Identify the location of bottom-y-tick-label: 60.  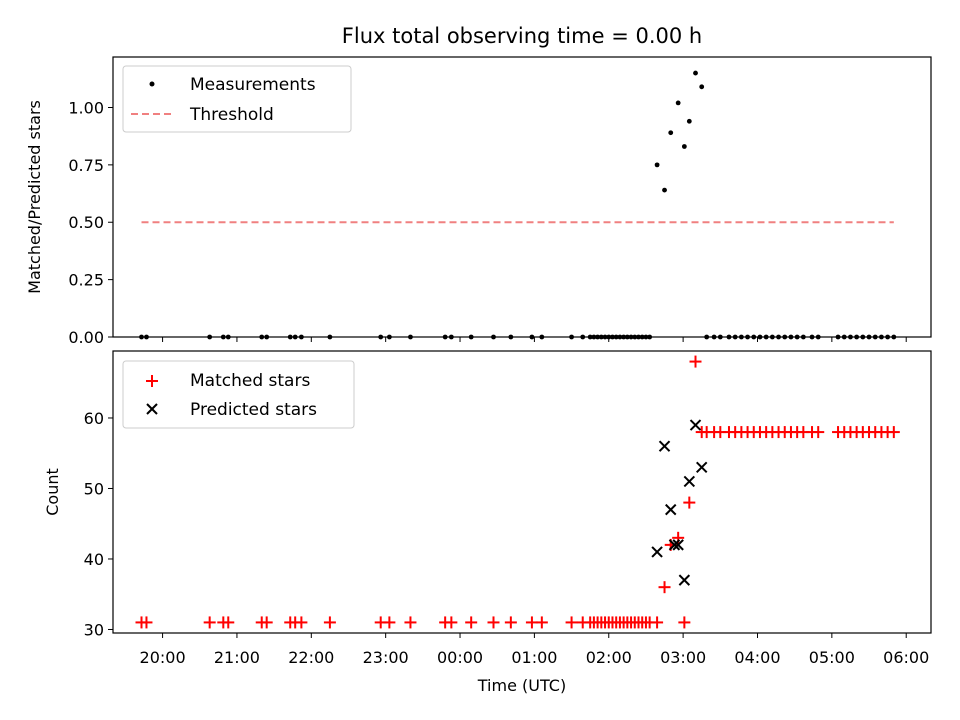
(94, 418).